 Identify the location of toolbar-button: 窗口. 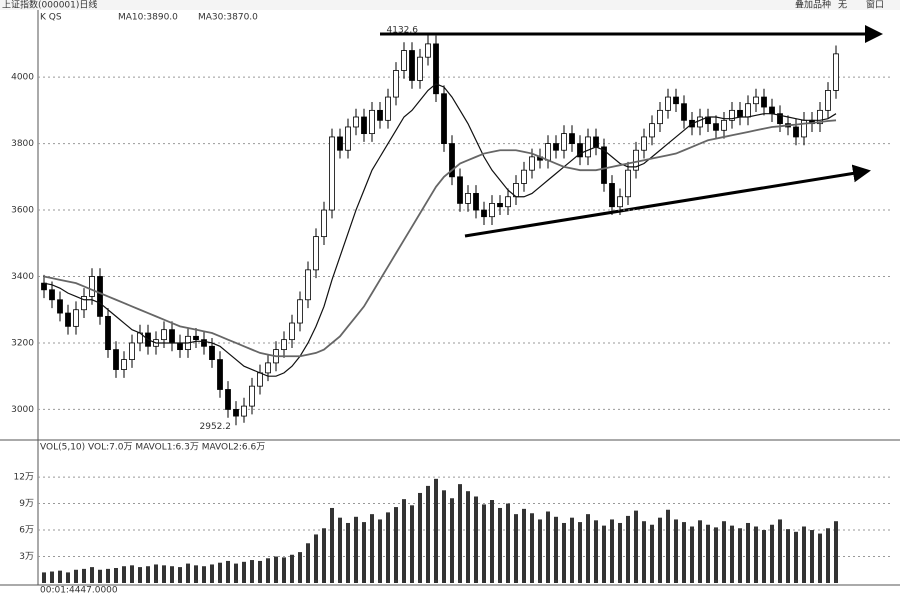
(875, 5).